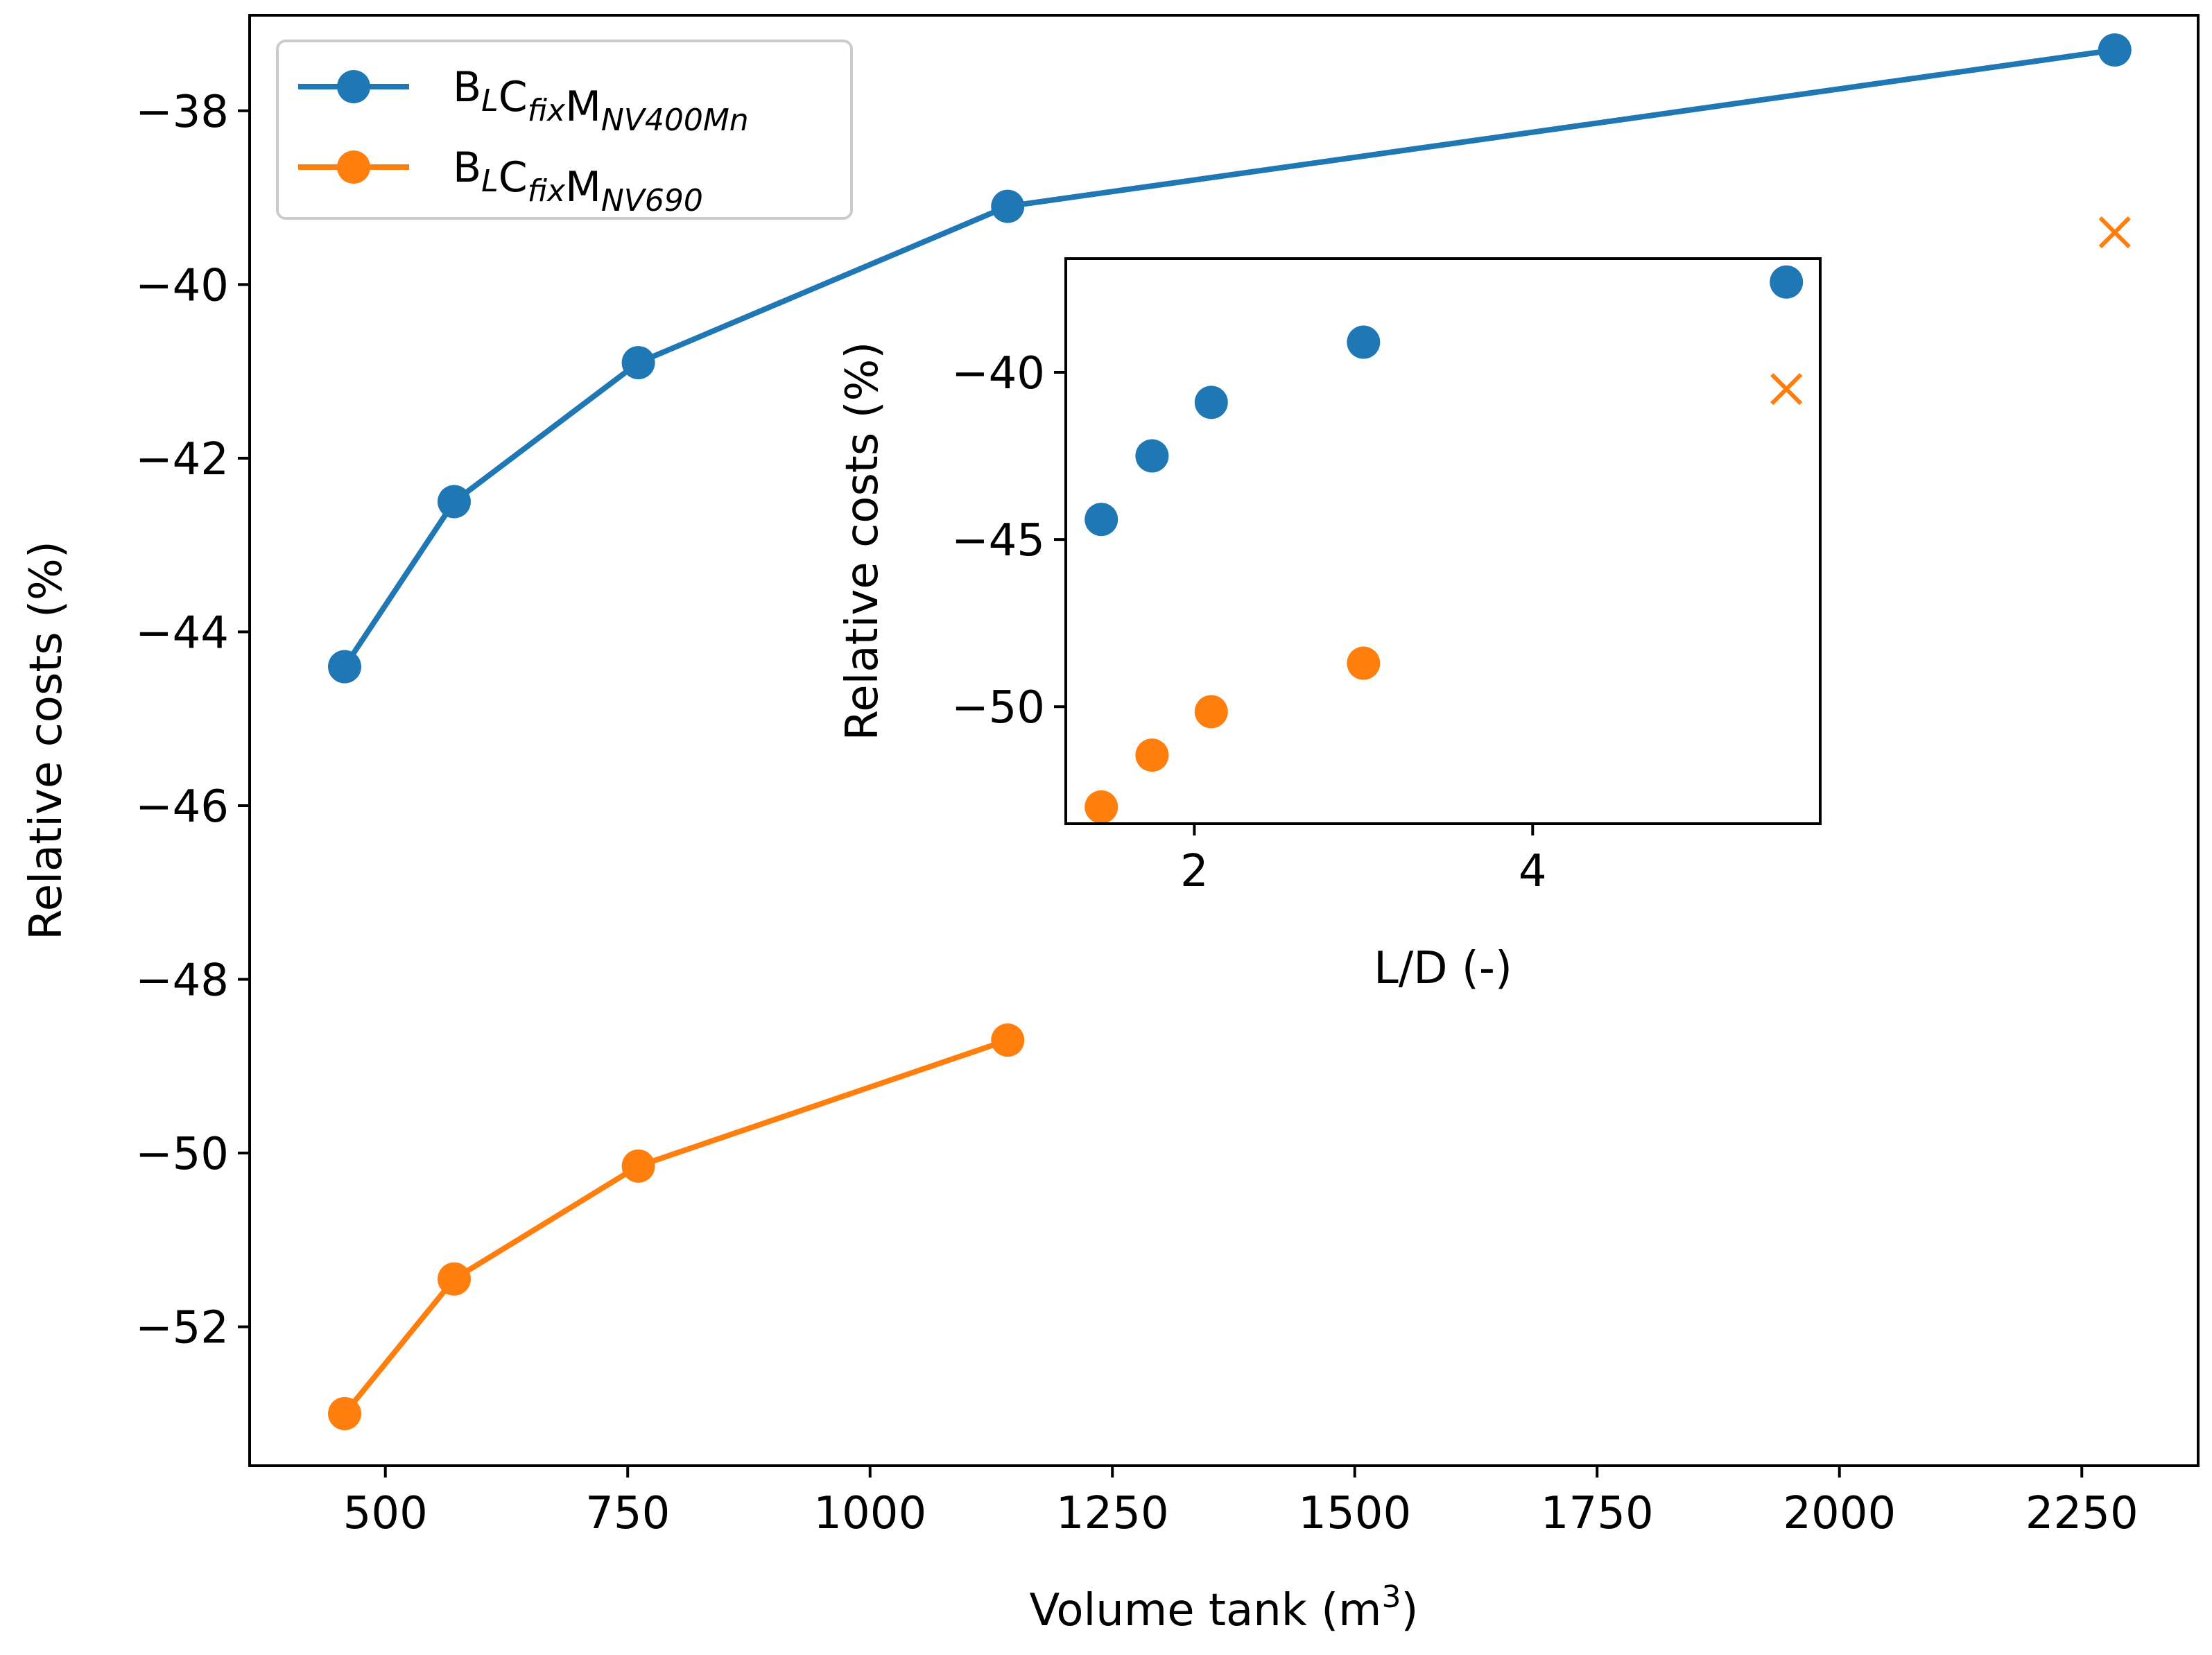 This screenshot has width=2212, height=1655. I want to click on main-ytick-label: −48, so click(182, 980).